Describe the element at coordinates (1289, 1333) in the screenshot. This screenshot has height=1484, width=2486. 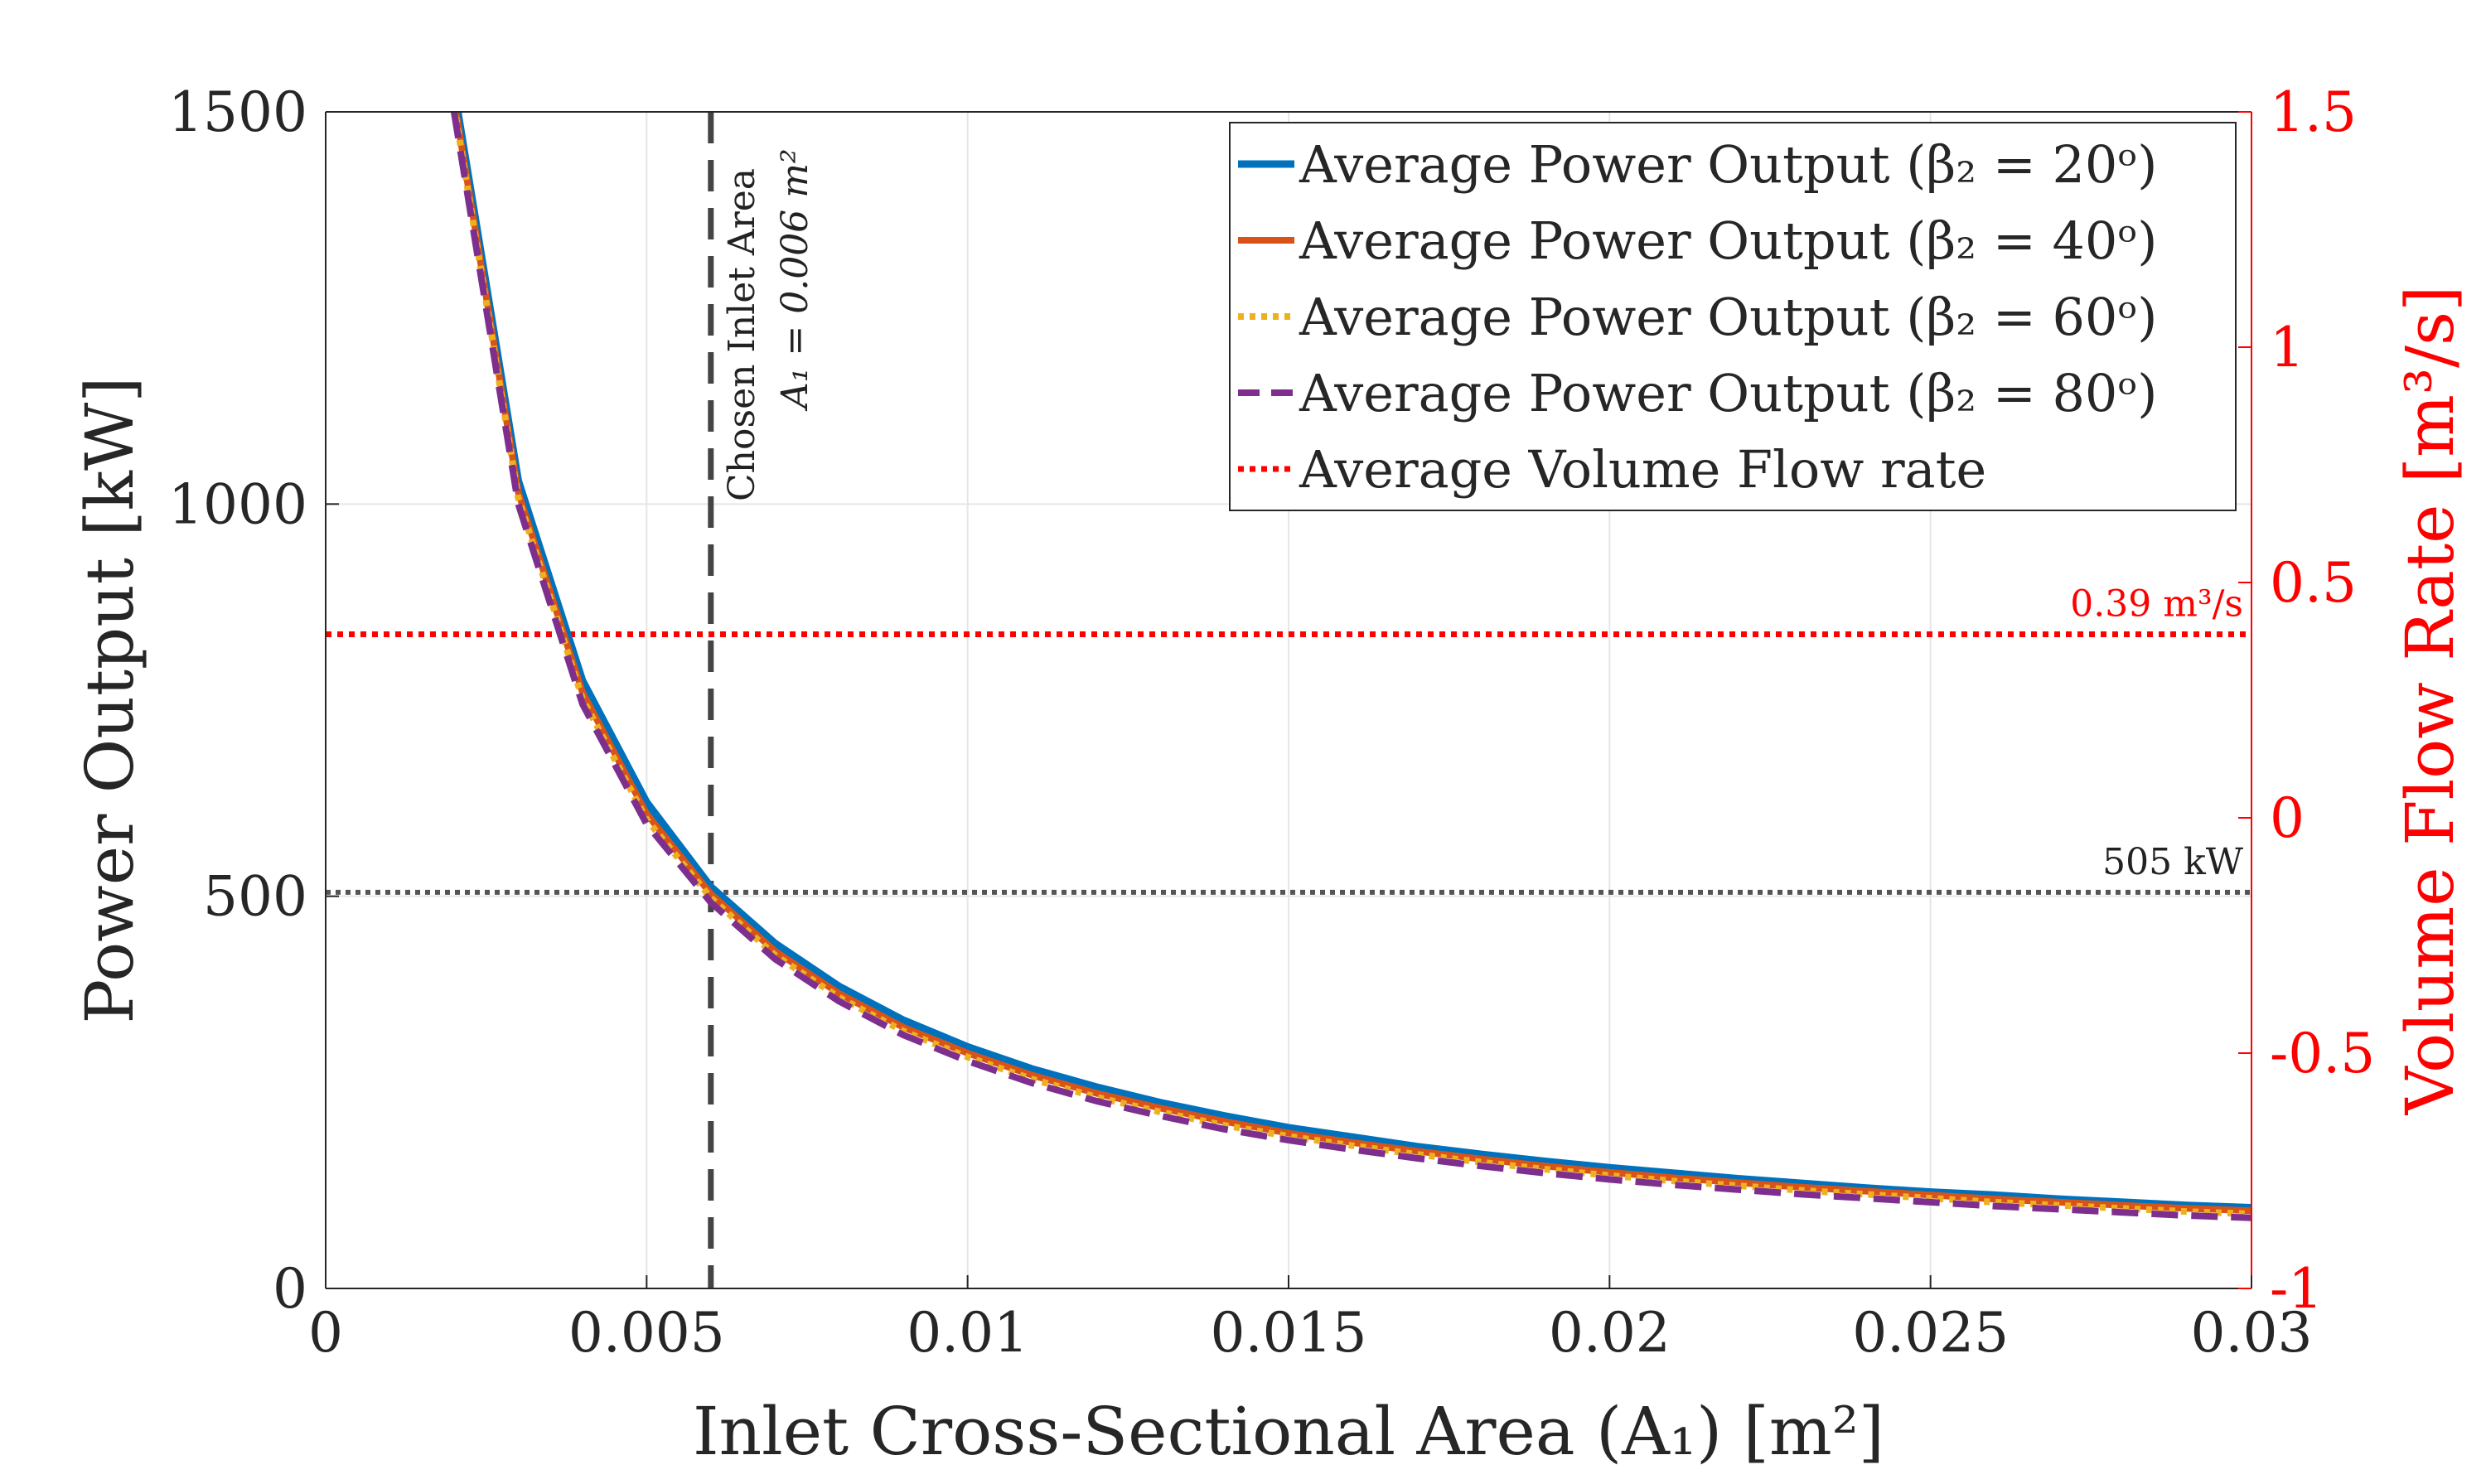
I see `x-tick-label: 0.015` at that location.